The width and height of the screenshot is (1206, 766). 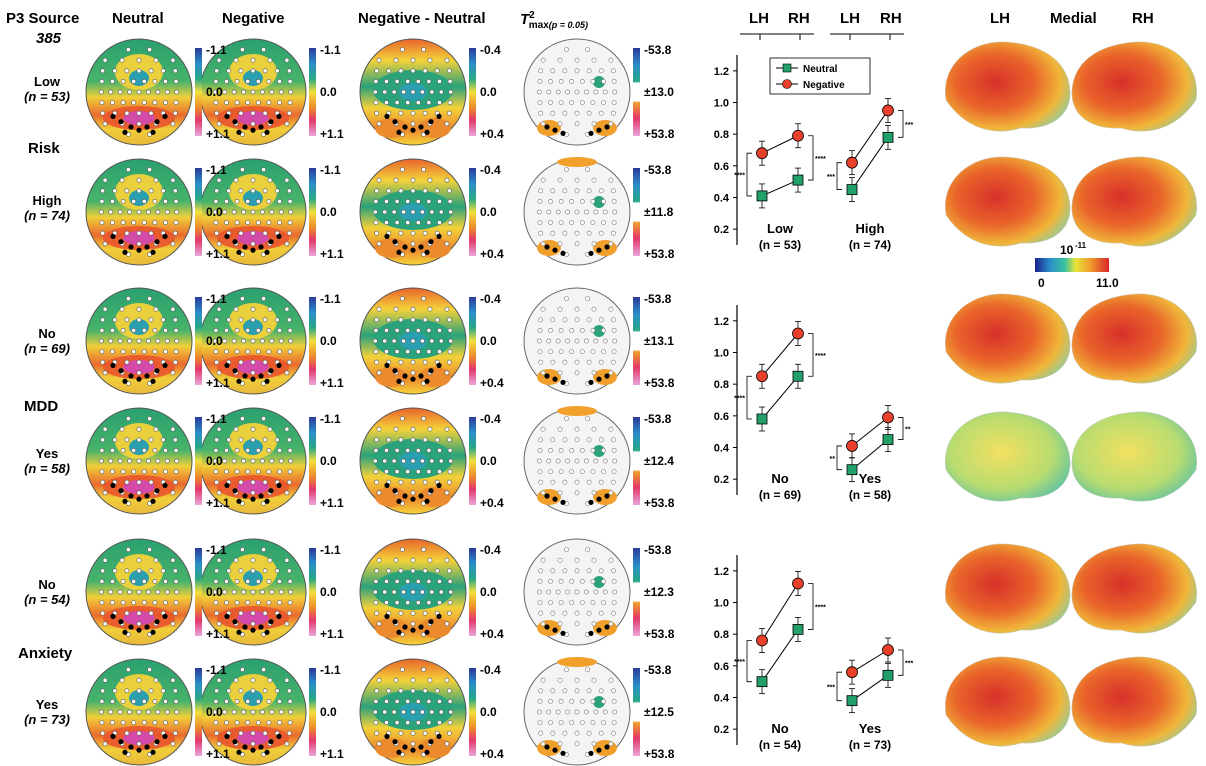 What do you see at coordinates (488, 212) in the screenshot?
I see `scale-diff-mid: 0.0` at bounding box center [488, 212].